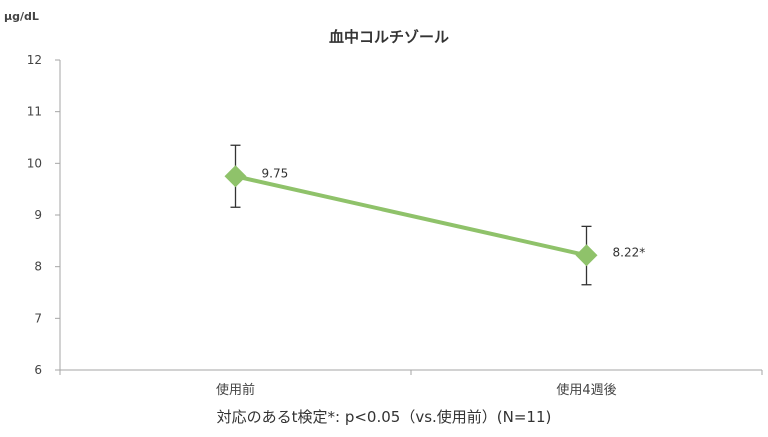  I want to click on y-axis-unit-label: μg/dL, so click(21, 16).